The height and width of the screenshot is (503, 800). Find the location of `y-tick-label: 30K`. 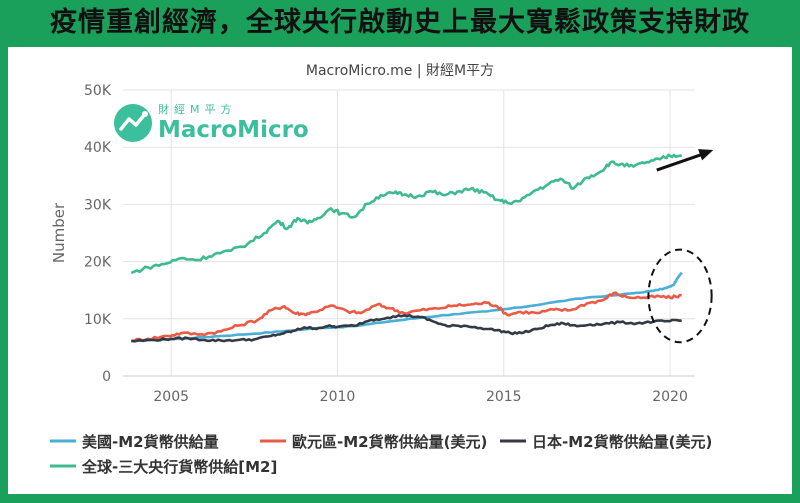

y-tick-label: 30K is located at coordinates (98, 205).